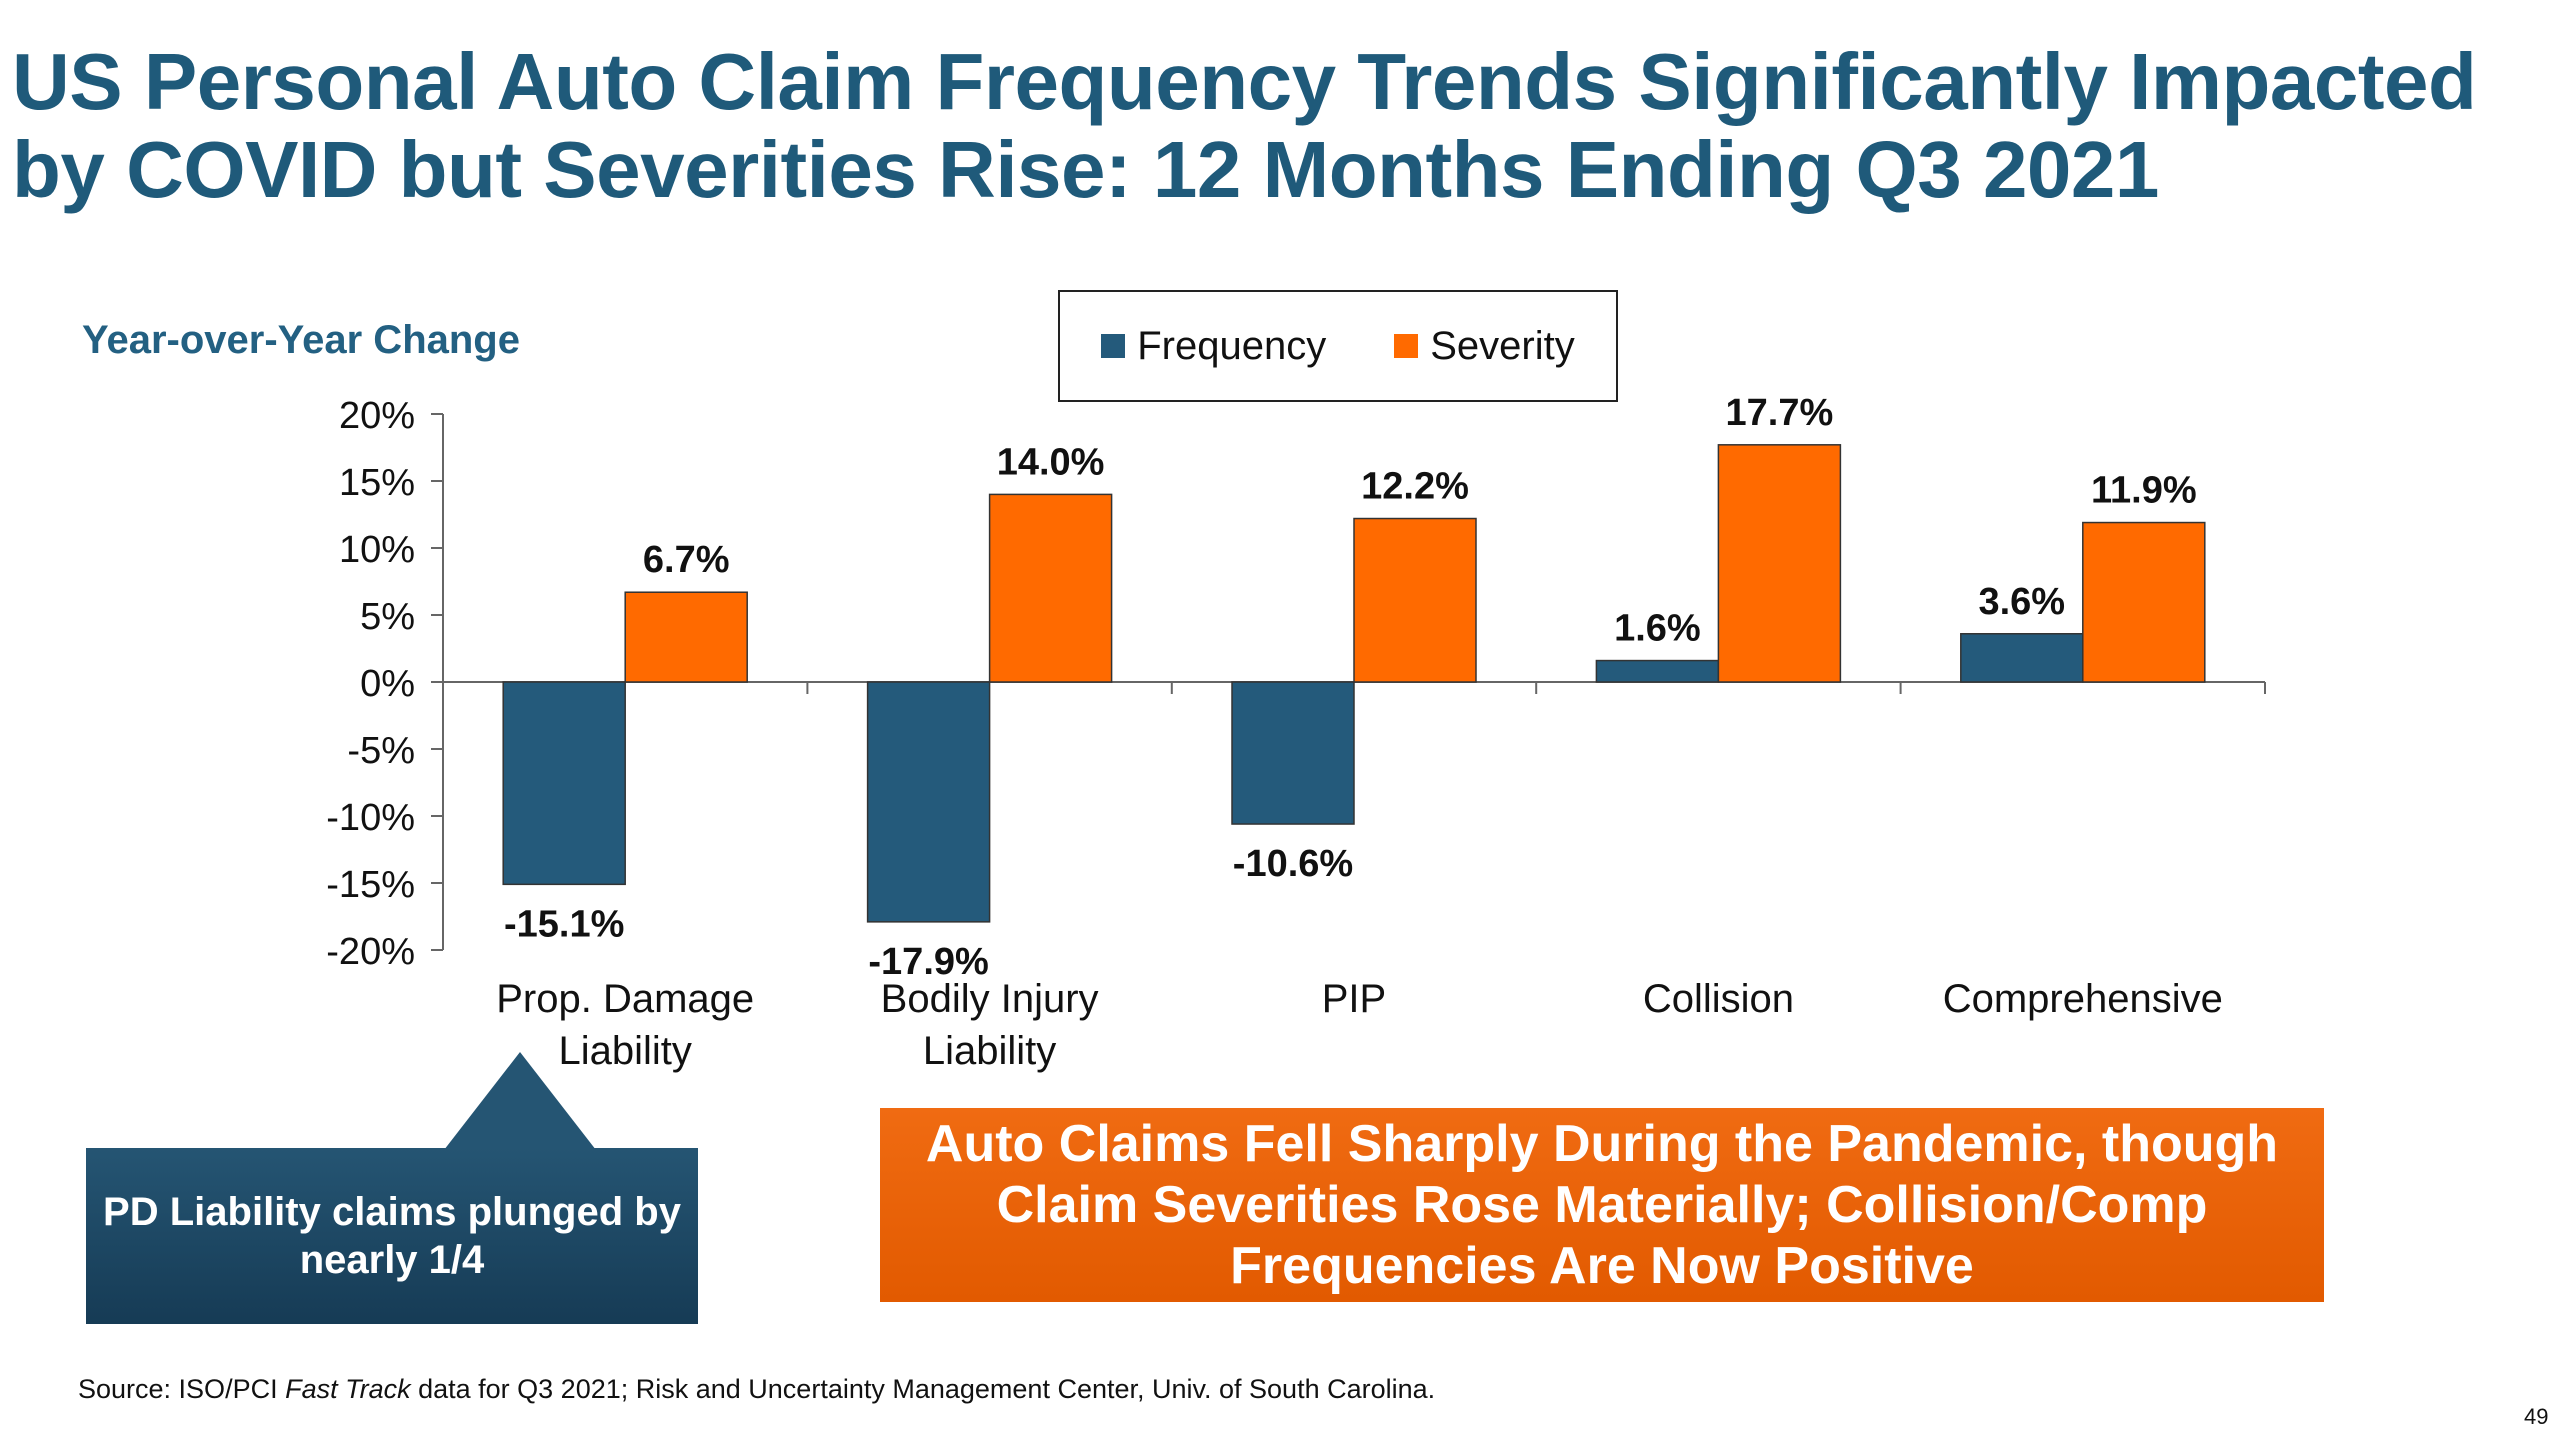 The width and height of the screenshot is (2560, 1440). Describe the element at coordinates (377, 416) in the screenshot. I see `y-tick-label: 20%` at that location.